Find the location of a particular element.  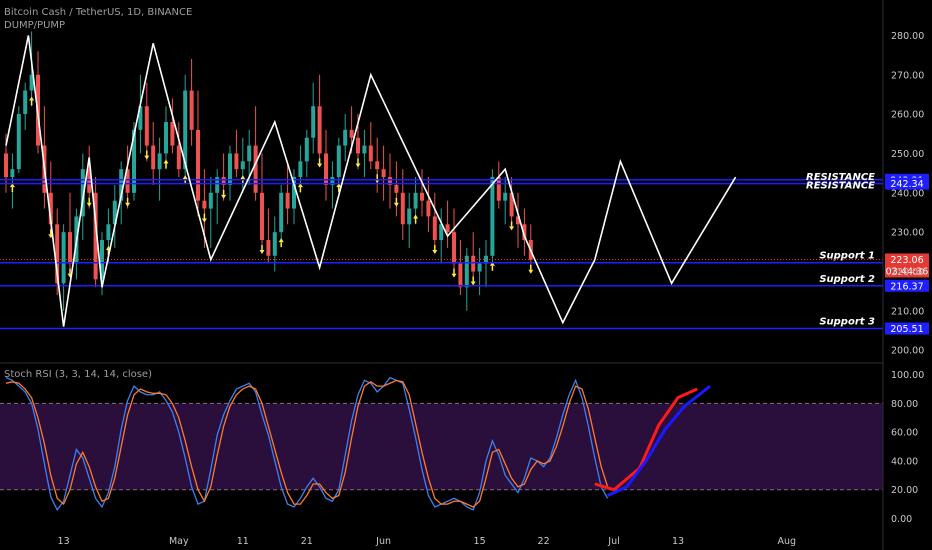

level-price-tag-text: 242.34 is located at coordinates (906, 184).